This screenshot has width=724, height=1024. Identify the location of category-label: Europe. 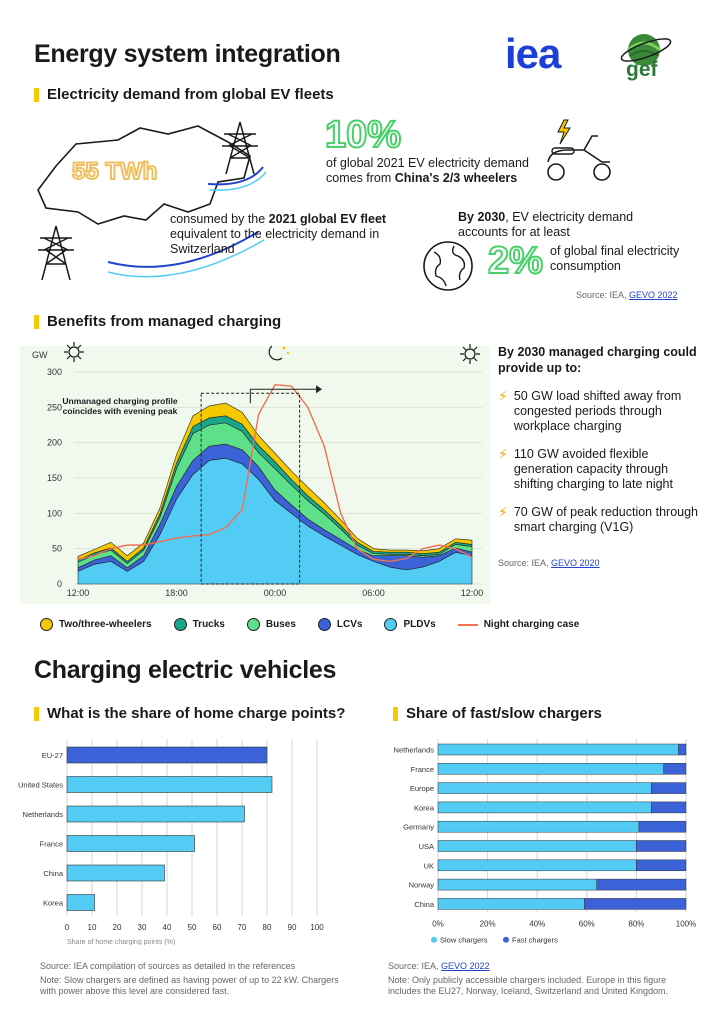
(422, 788).